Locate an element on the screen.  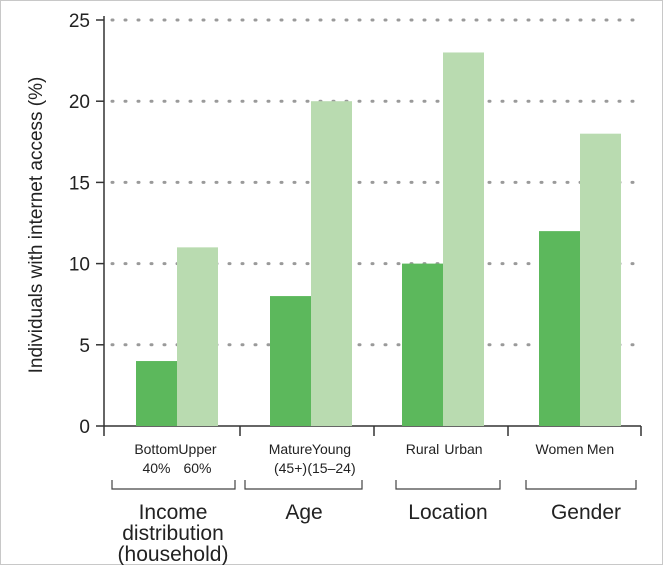
x-category-label: Young is located at coordinates (331, 449).